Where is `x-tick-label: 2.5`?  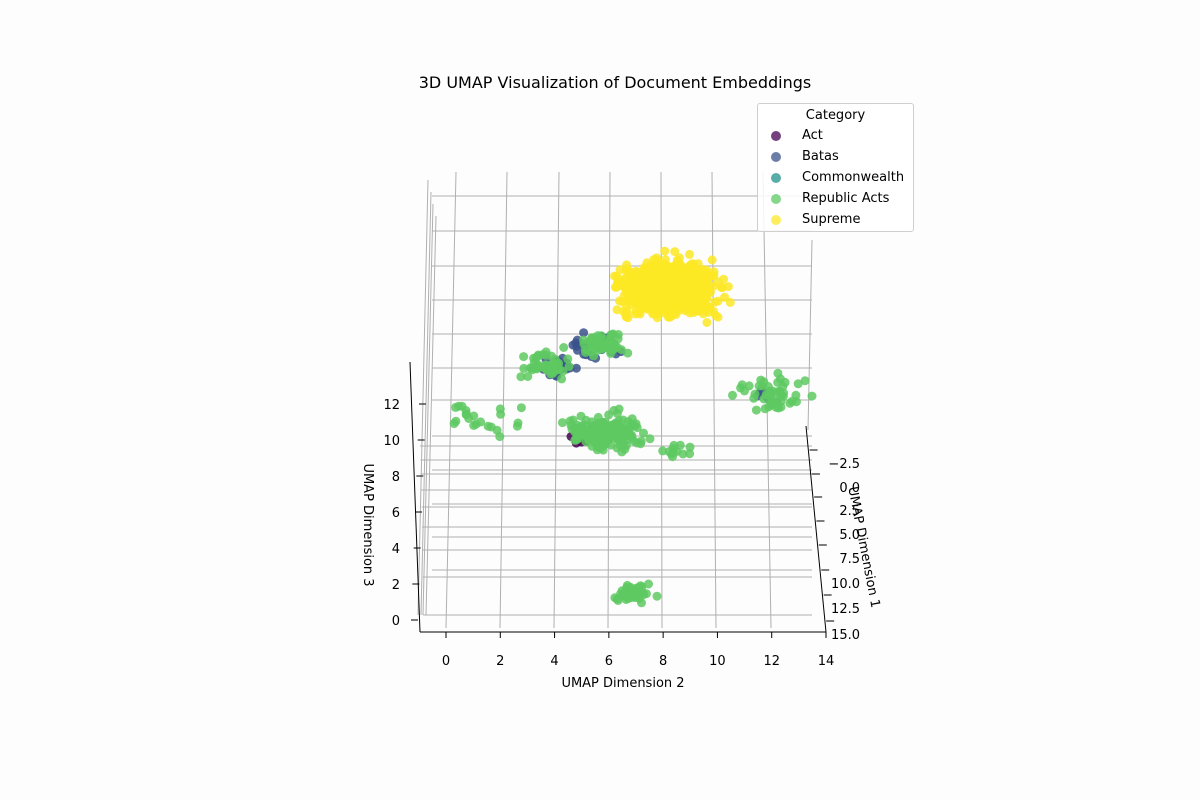
x-tick-label: 2.5 is located at coordinates (849, 511).